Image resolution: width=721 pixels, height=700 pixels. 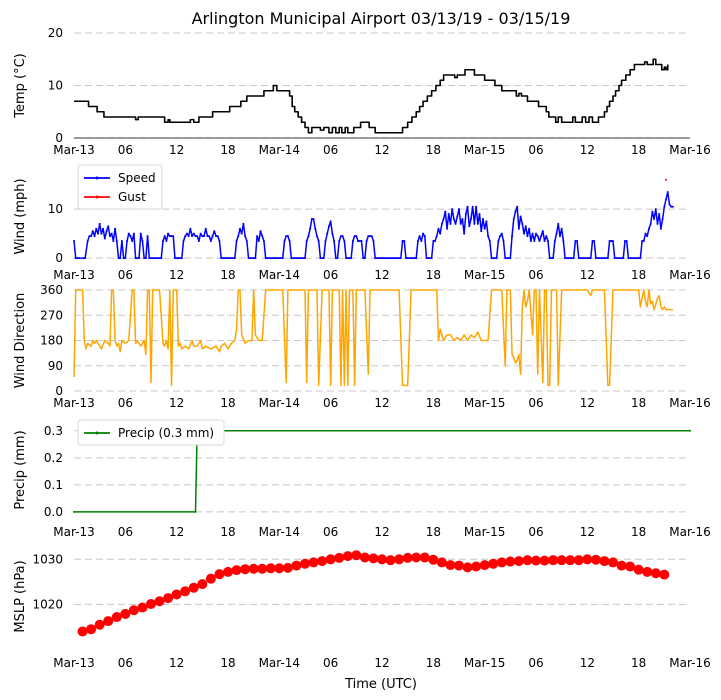 I want to click on xtick-label-precip: 18, so click(x=638, y=532).